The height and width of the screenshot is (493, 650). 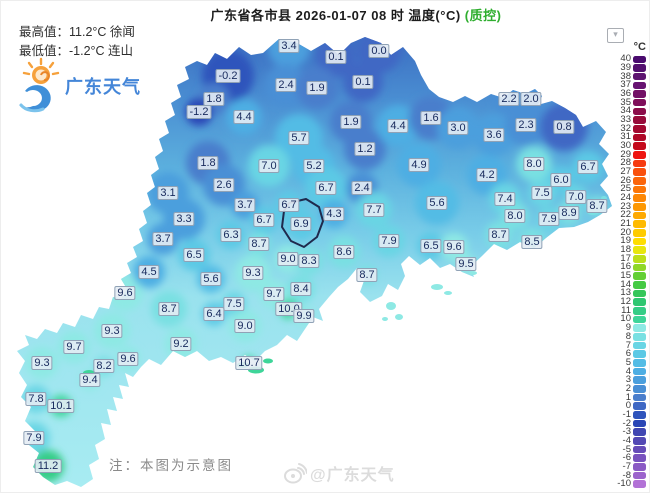 I want to click on legend-entry: 9, so click(x=629, y=328).